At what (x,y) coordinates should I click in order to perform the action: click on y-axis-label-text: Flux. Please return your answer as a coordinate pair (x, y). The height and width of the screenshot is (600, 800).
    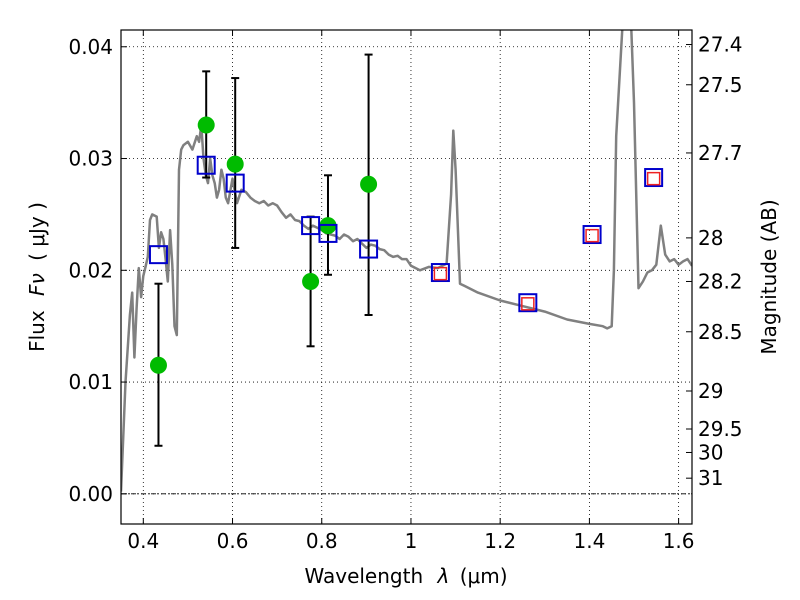
    Looking at the image, I should click on (37, 331).